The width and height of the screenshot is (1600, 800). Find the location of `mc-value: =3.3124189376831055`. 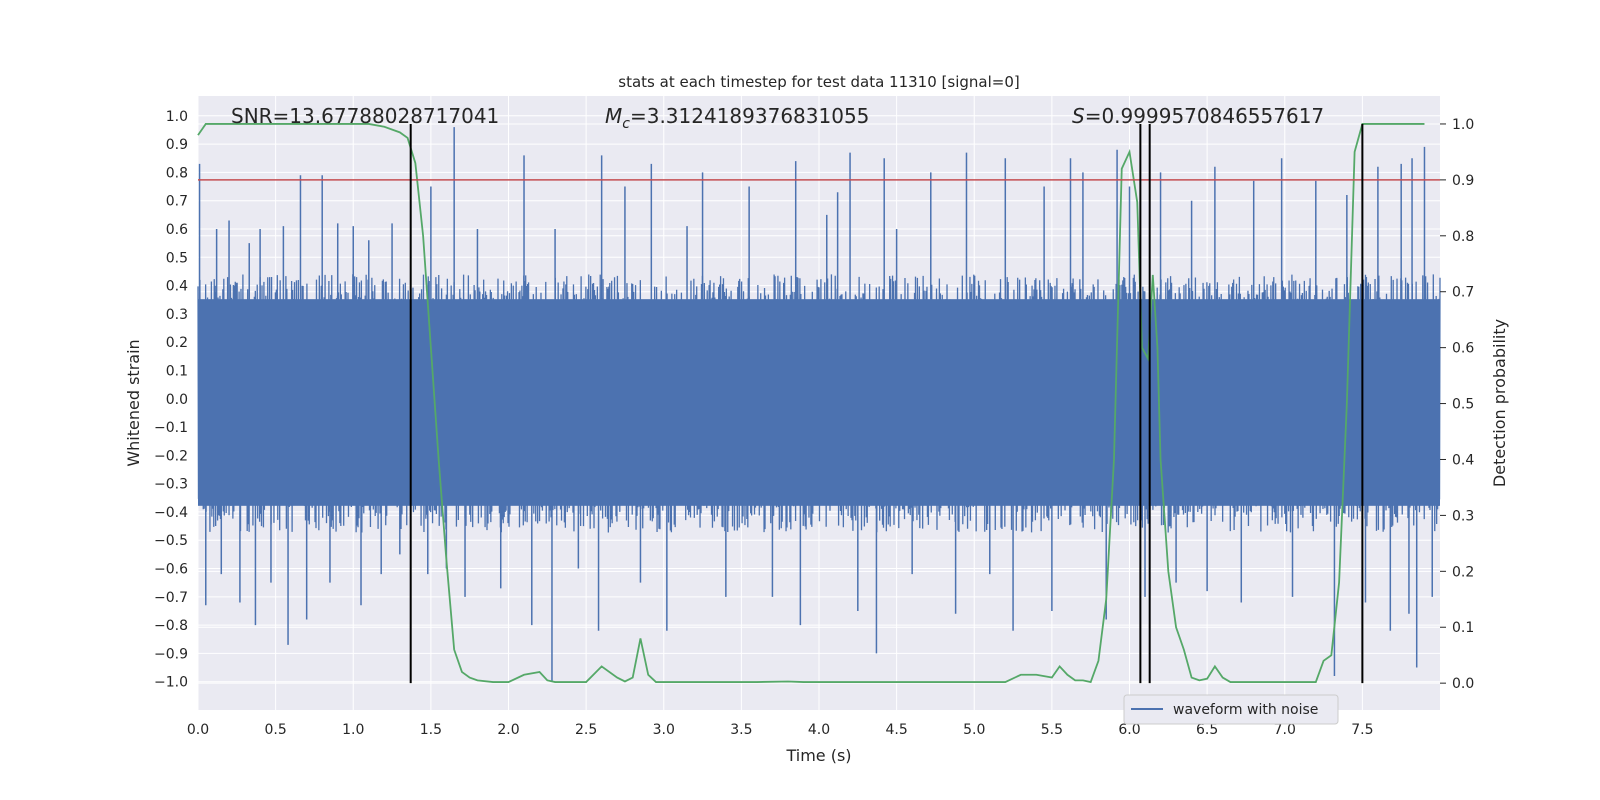

mc-value: =3.3124189376831055 is located at coordinates (749, 116).